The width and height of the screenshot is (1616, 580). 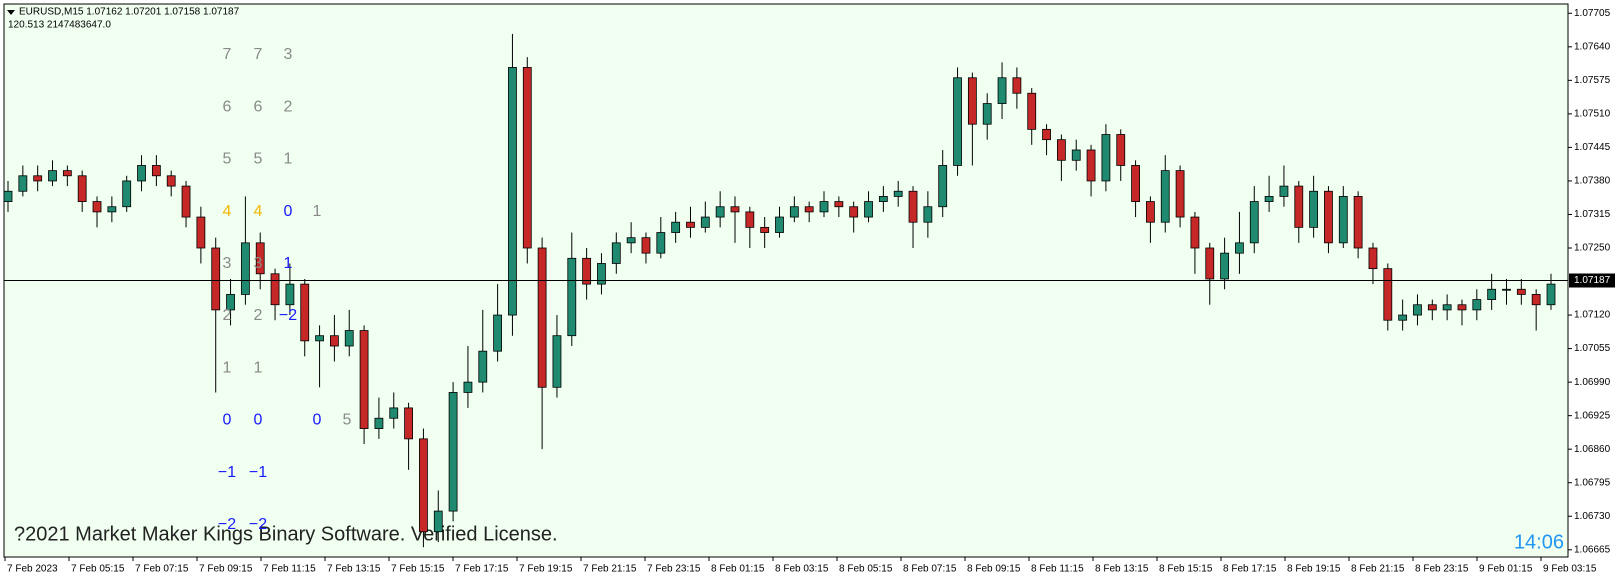 What do you see at coordinates (1186, 569) in the screenshot?
I see `x-tick-label: 8 Feb 15:15` at bounding box center [1186, 569].